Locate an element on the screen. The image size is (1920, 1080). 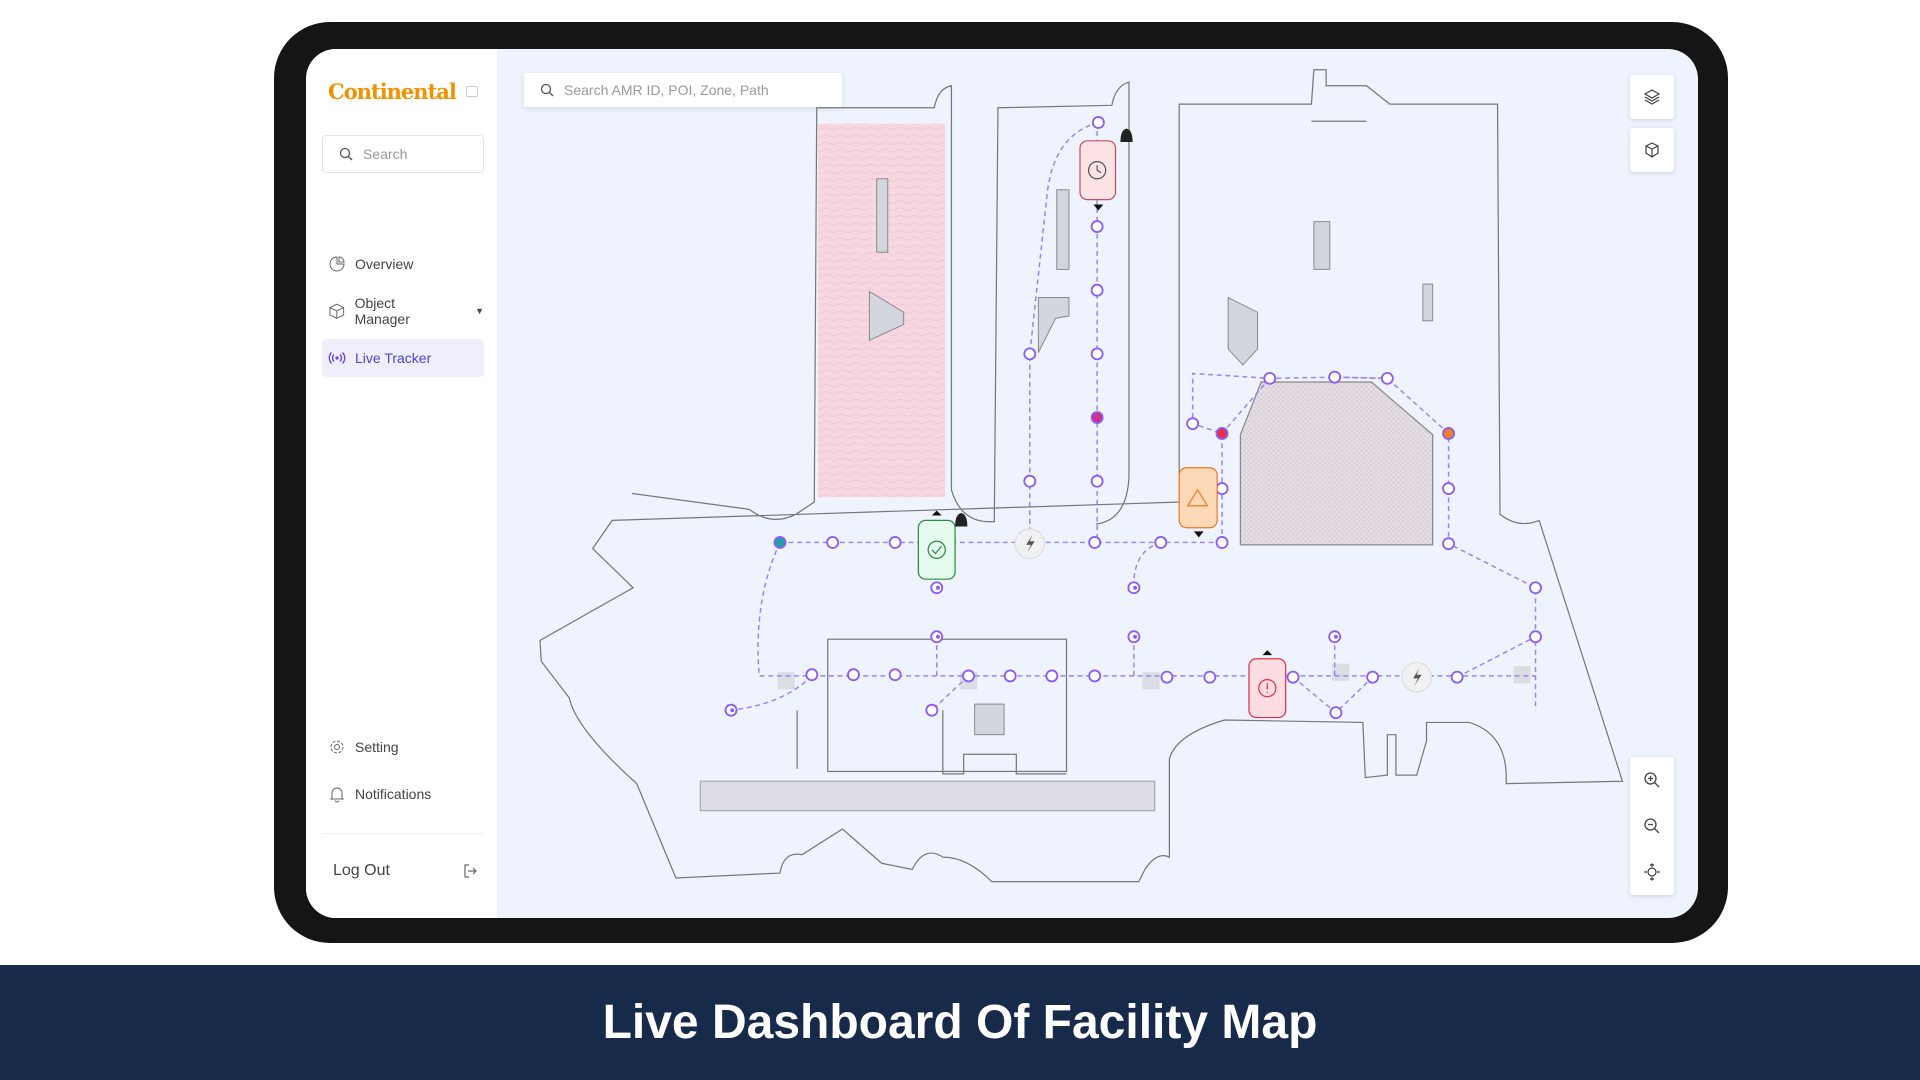
search-placeholder: Search AMR ID, POI, Zone, Path is located at coordinates (666, 90).